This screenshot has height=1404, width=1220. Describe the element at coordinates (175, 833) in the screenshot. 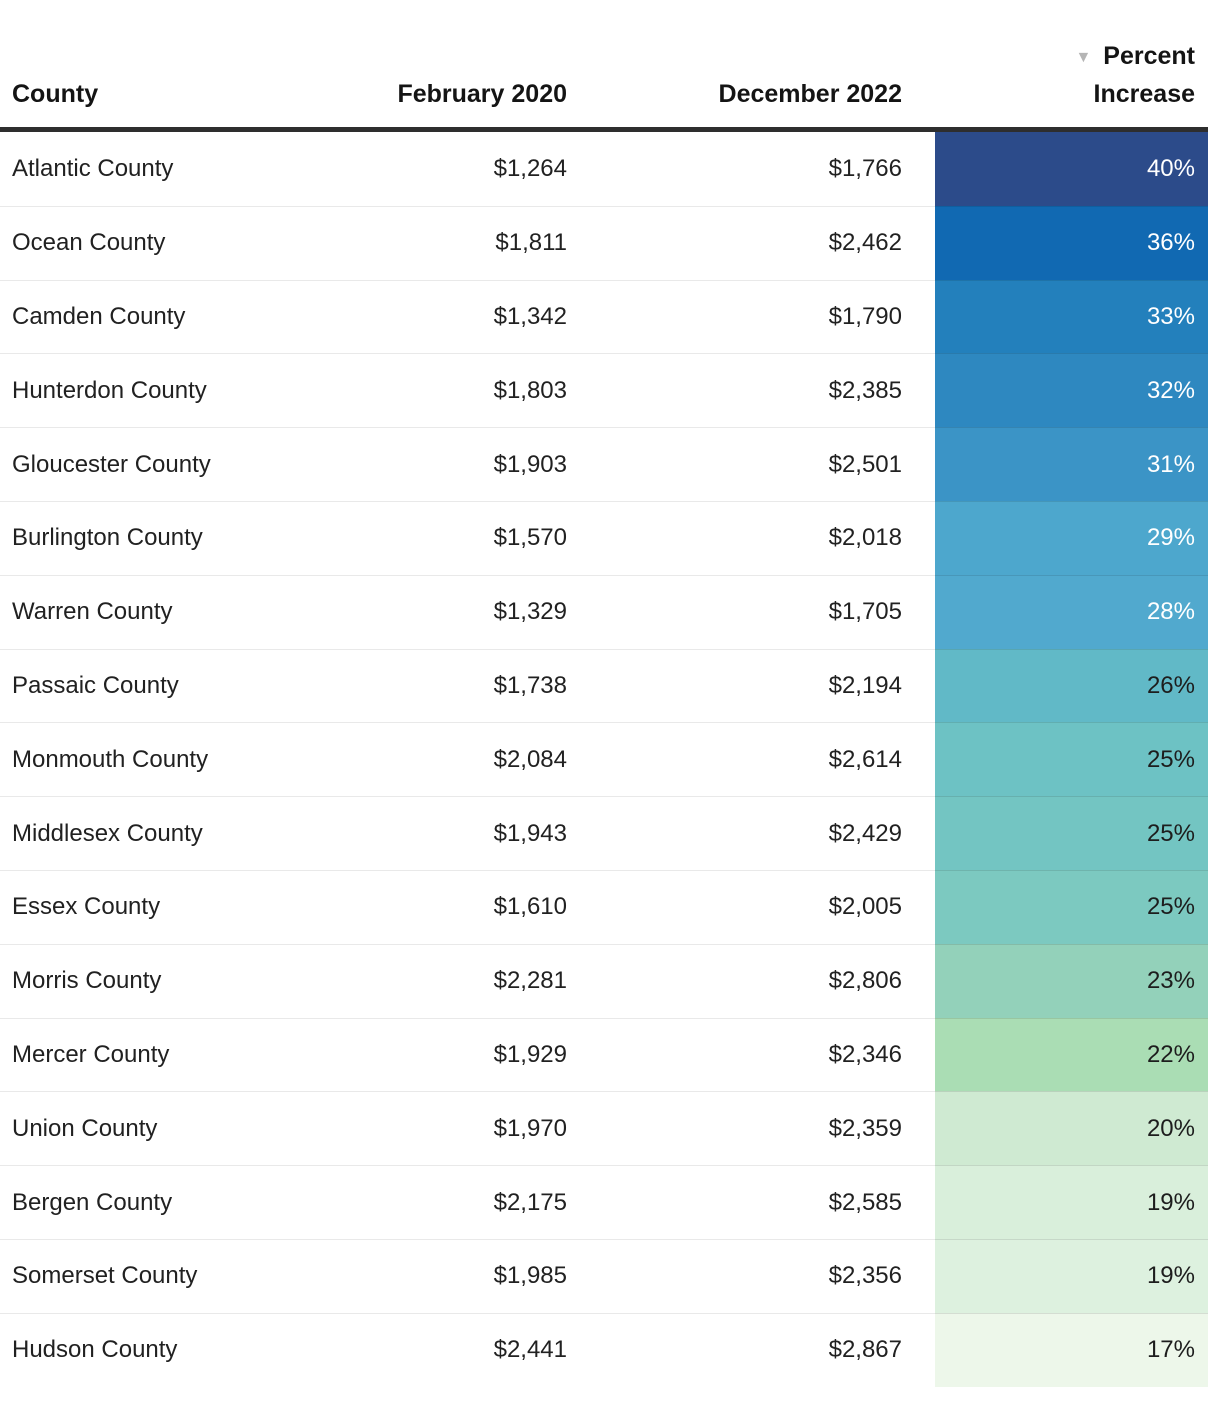

I see `county-cell: Middlesex County` at that location.